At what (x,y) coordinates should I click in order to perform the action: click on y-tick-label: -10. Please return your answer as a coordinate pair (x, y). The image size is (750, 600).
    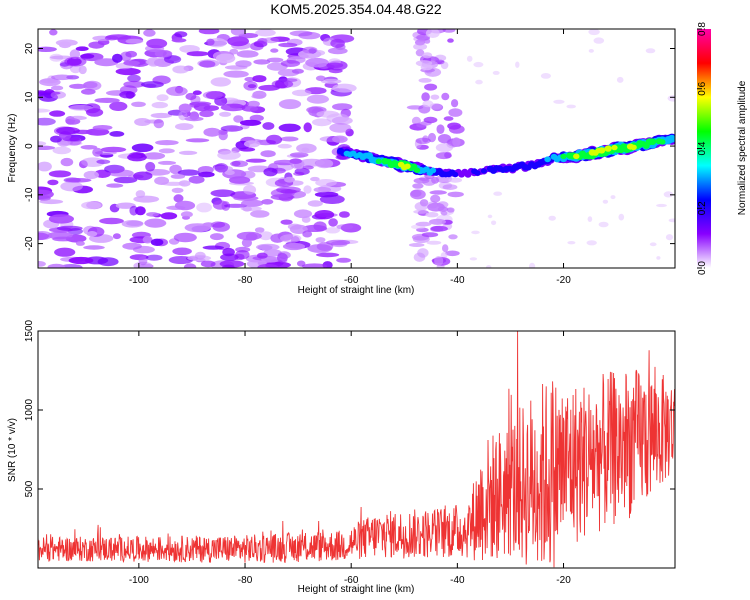
    Looking at the image, I should click on (29, 194).